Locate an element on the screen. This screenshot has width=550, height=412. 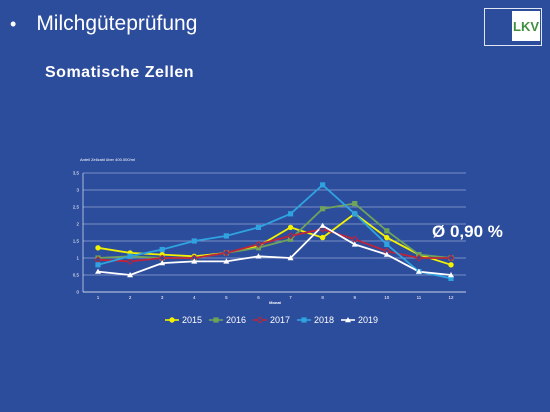
y-tick-label: 0,5 is located at coordinates (76, 275).